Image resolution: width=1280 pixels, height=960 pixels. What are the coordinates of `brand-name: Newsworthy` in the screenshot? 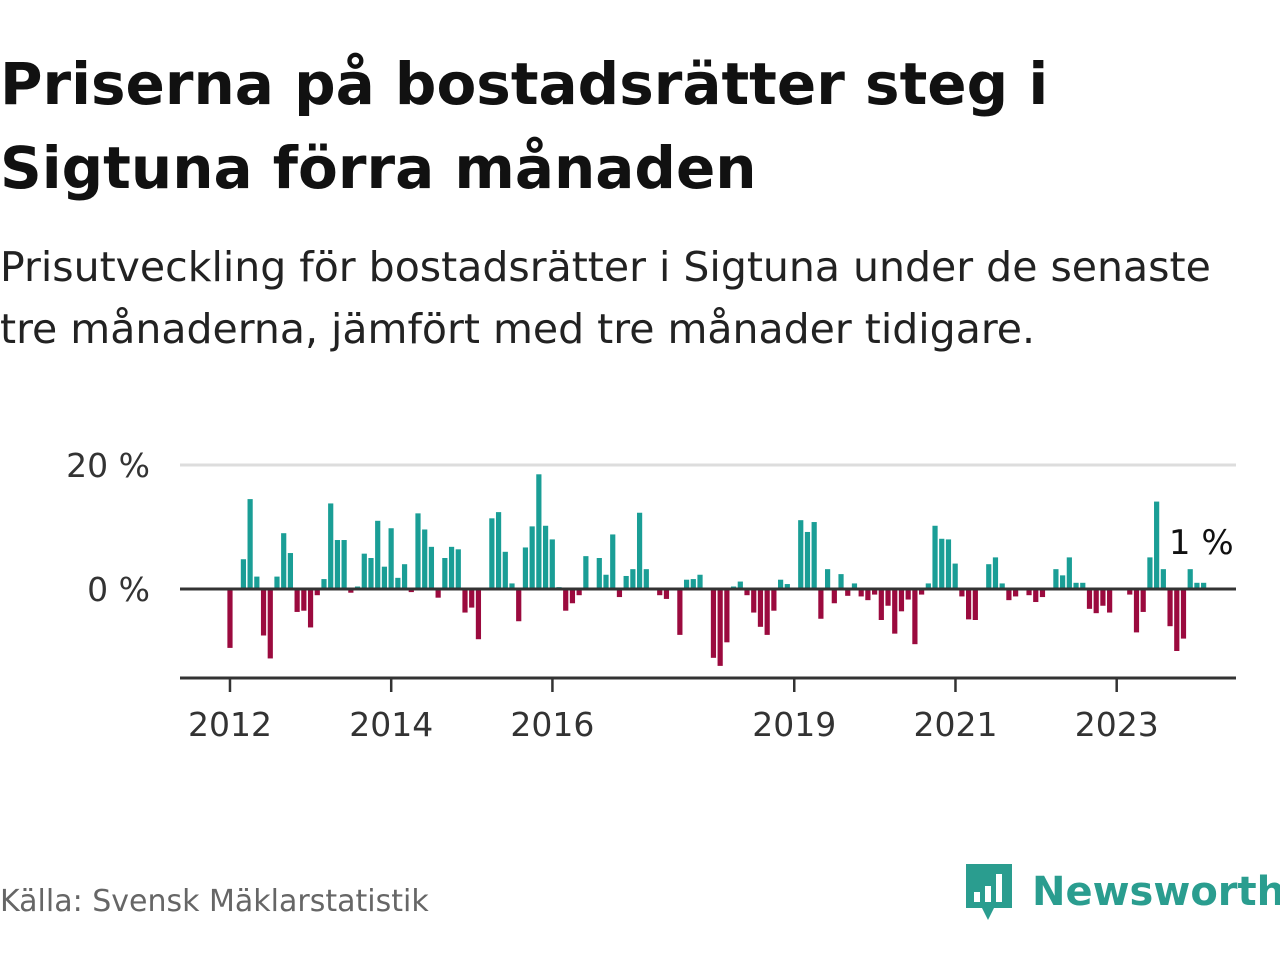 It's located at (1156, 892).